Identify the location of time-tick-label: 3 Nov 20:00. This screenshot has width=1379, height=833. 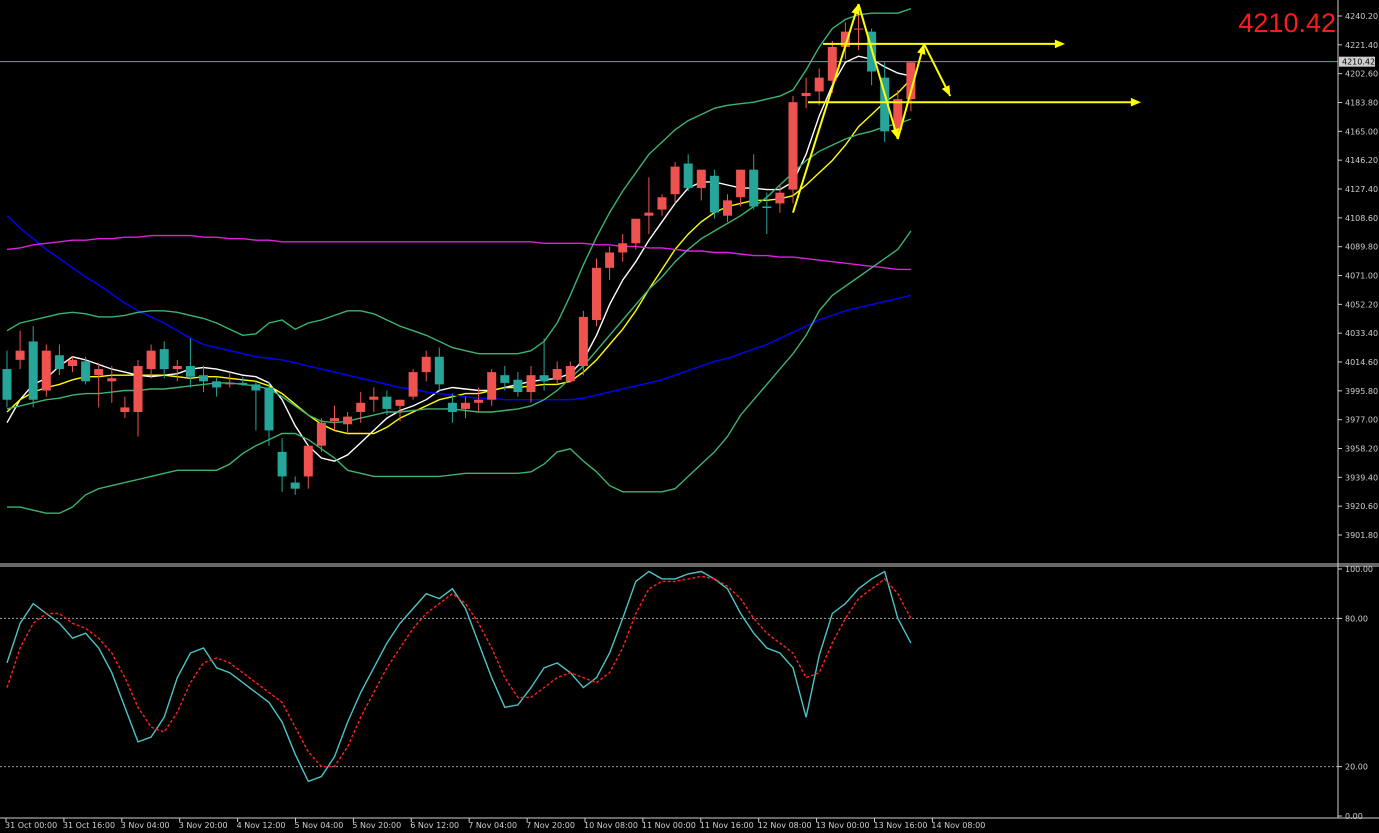
(203, 825).